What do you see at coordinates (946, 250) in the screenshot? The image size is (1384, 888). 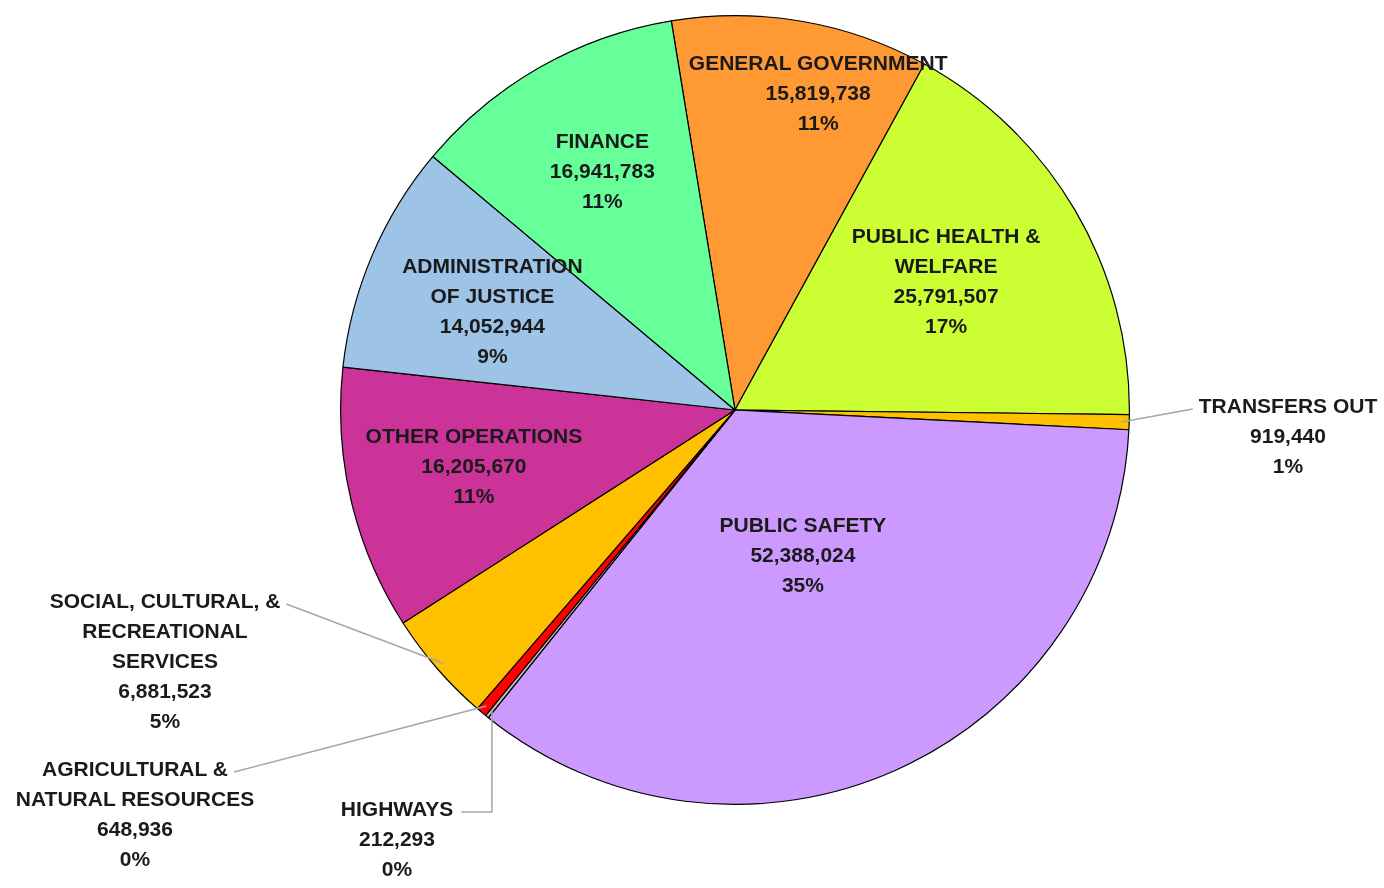 I see `slice-label: PUBLIC HEALTH & WELFARE` at bounding box center [946, 250].